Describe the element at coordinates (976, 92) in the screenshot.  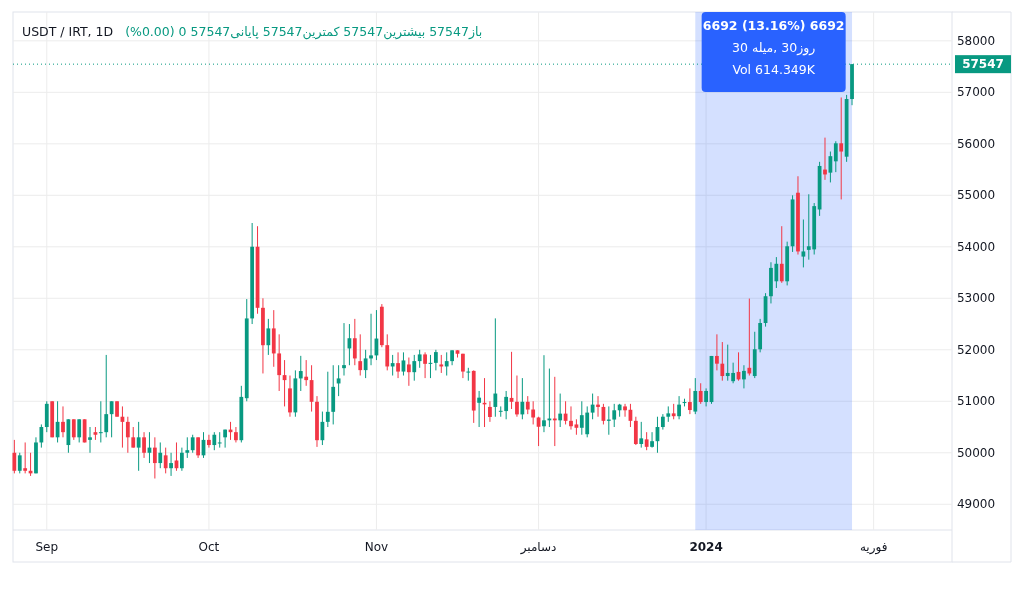
I see `y-tick-label: 57000` at that location.